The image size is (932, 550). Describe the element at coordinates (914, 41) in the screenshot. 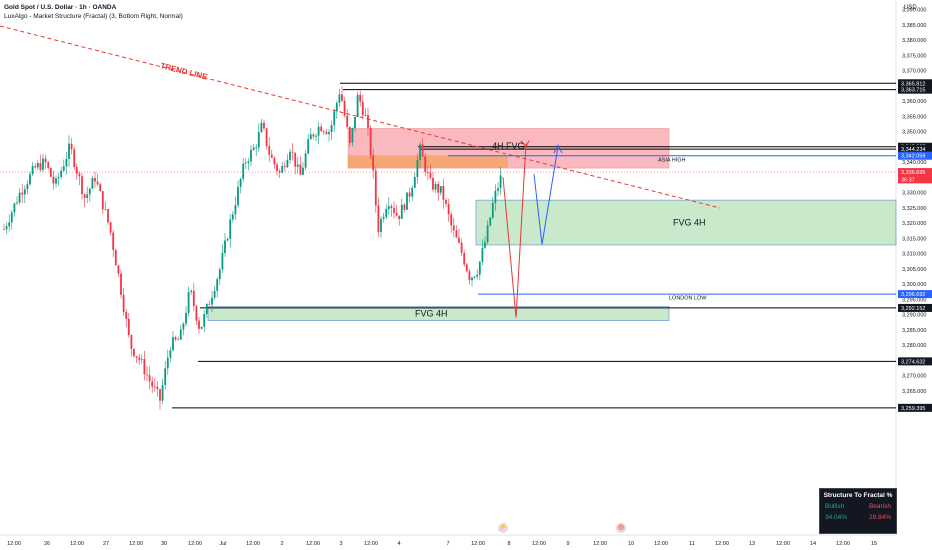

I see `y-tick-label: 3,380.000` at that location.